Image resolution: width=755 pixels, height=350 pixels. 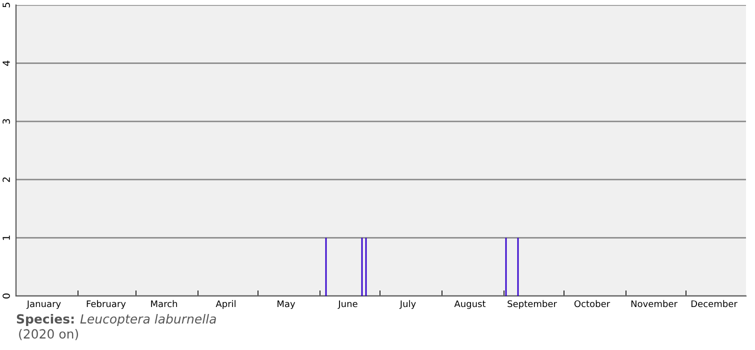 I want to click on text: Leucoptera laburnella, so click(x=148, y=320).